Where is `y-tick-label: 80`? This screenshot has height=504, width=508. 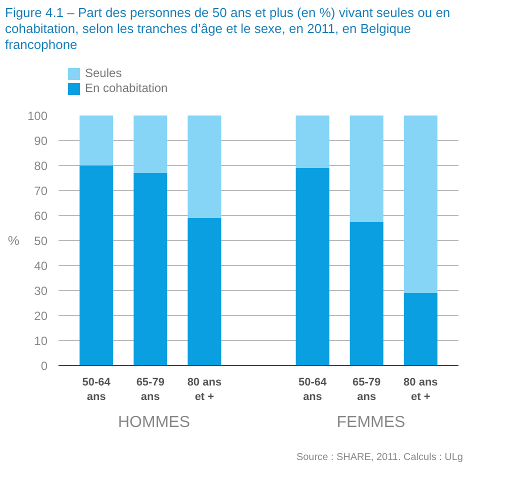 y-tick-label: 80 is located at coordinates (41, 165).